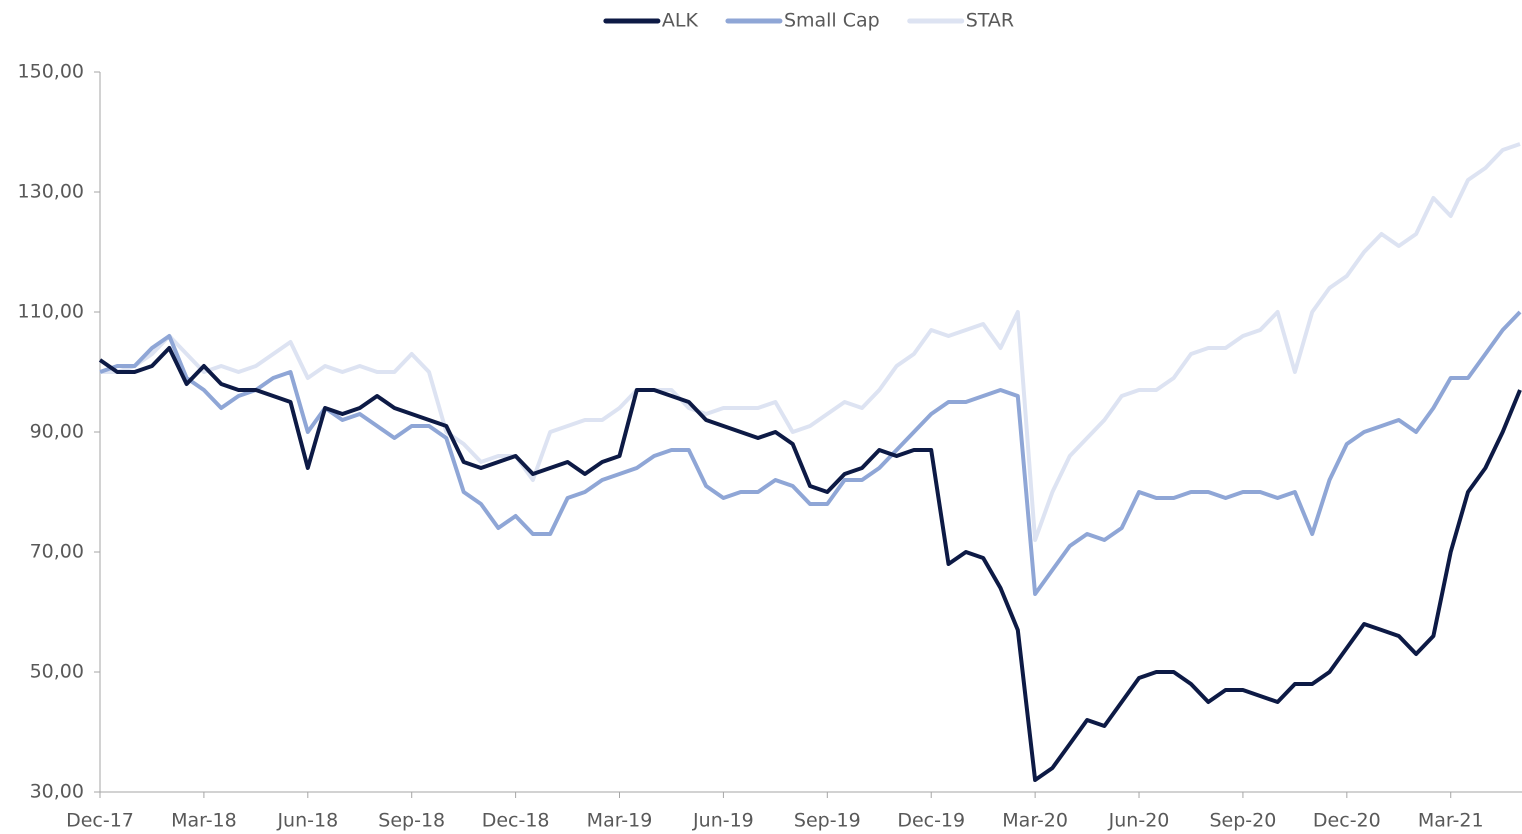  I want to click on x-tick-label: Mar-18, so click(204, 821).